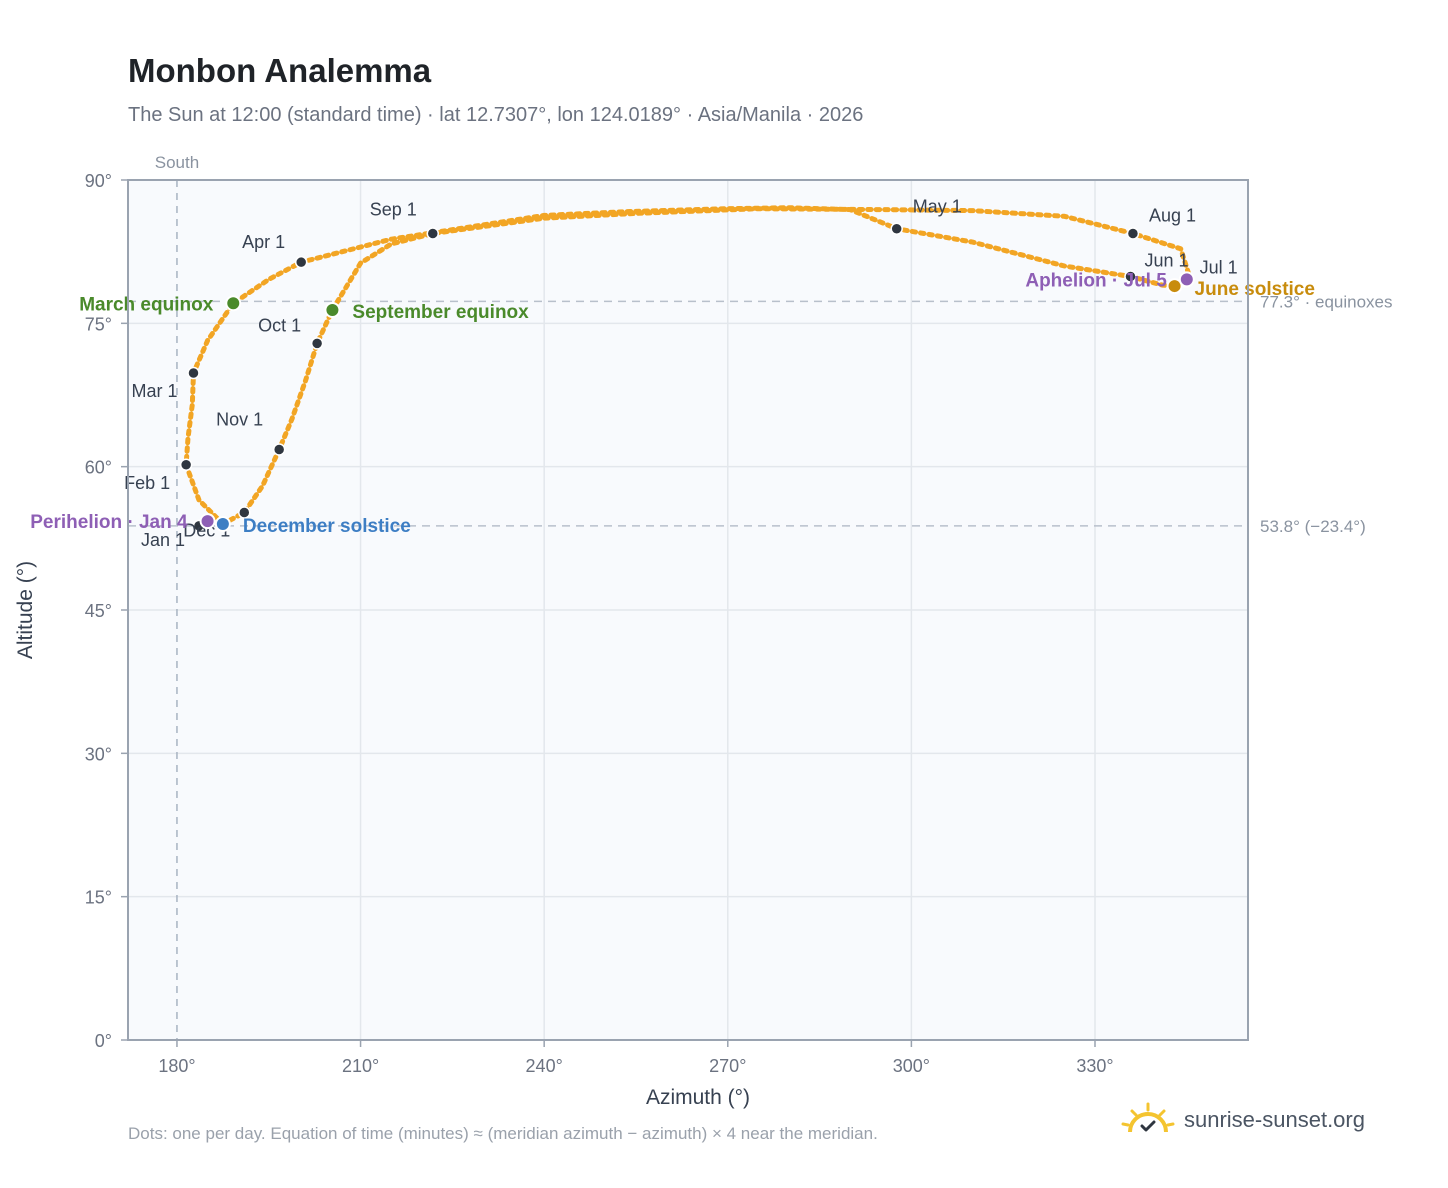 Image resolution: width=1448 pixels, height=1188 pixels. What do you see at coordinates (1172, 216) in the screenshot?
I see `month-label: Aug 1` at bounding box center [1172, 216].